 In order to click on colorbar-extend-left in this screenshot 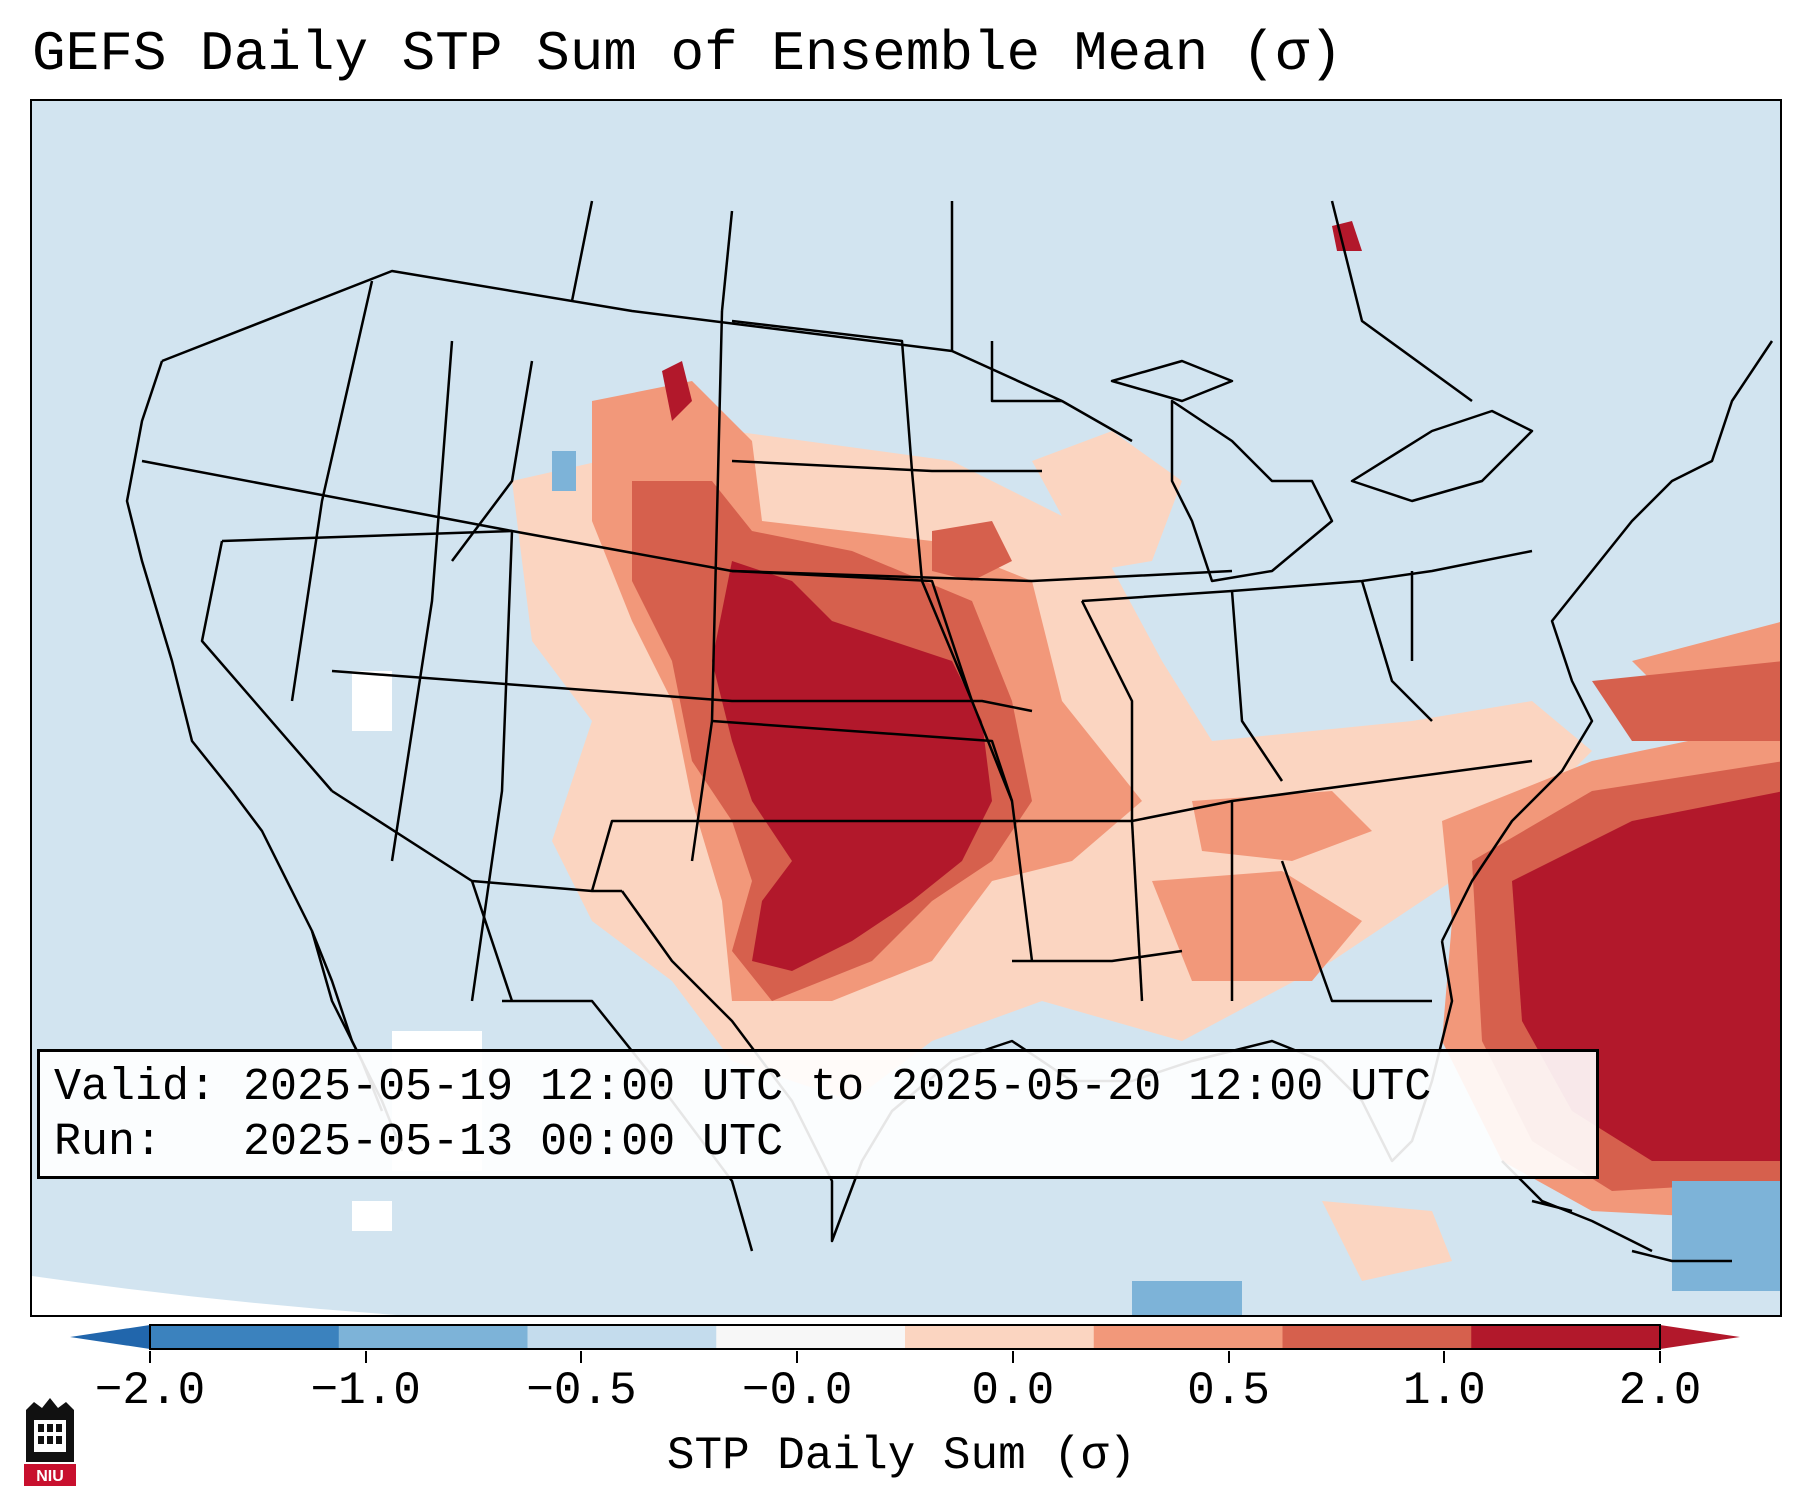, I will do `click(110, 1337)`.